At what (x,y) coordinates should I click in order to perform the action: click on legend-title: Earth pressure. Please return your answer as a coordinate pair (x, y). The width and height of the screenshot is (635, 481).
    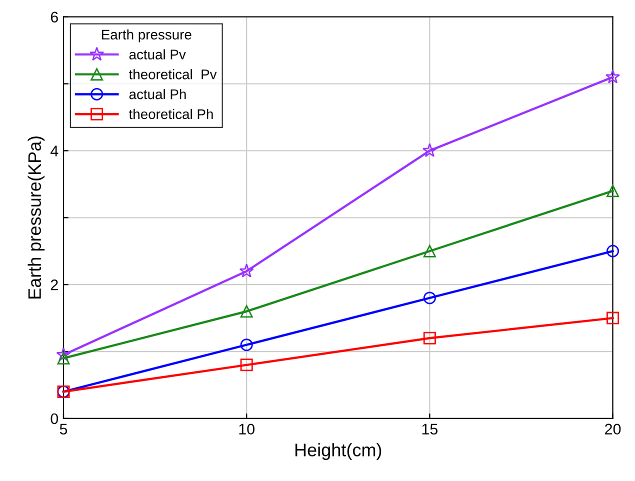
    Looking at the image, I should click on (147, 35).